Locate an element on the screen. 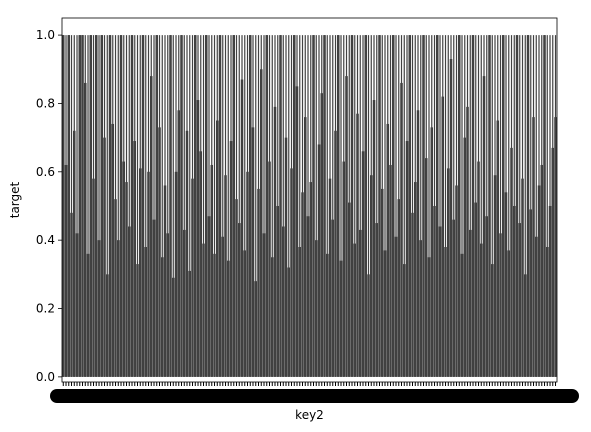 The image size is (591, 432). y-tick-label: 0.6 is located at coordinates (45, 172).